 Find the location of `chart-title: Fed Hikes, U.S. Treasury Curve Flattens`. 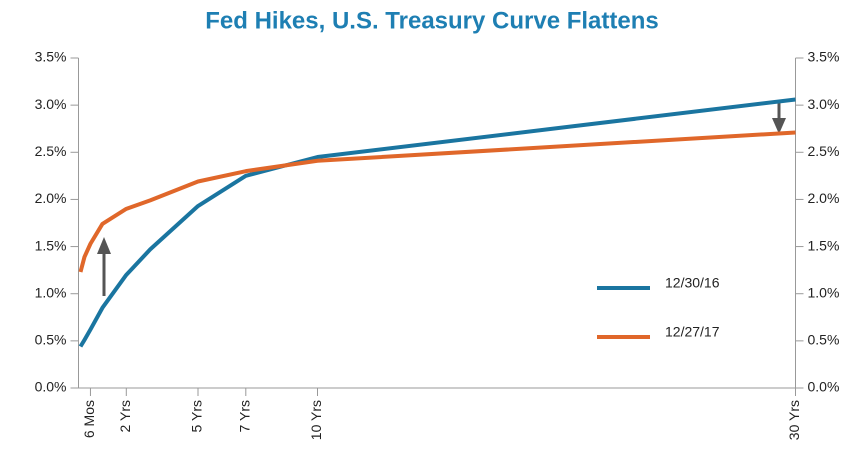

chart-title: Fed Hikes, U.S. Treasury Curve Flattens is located at coordinates (432, 20).